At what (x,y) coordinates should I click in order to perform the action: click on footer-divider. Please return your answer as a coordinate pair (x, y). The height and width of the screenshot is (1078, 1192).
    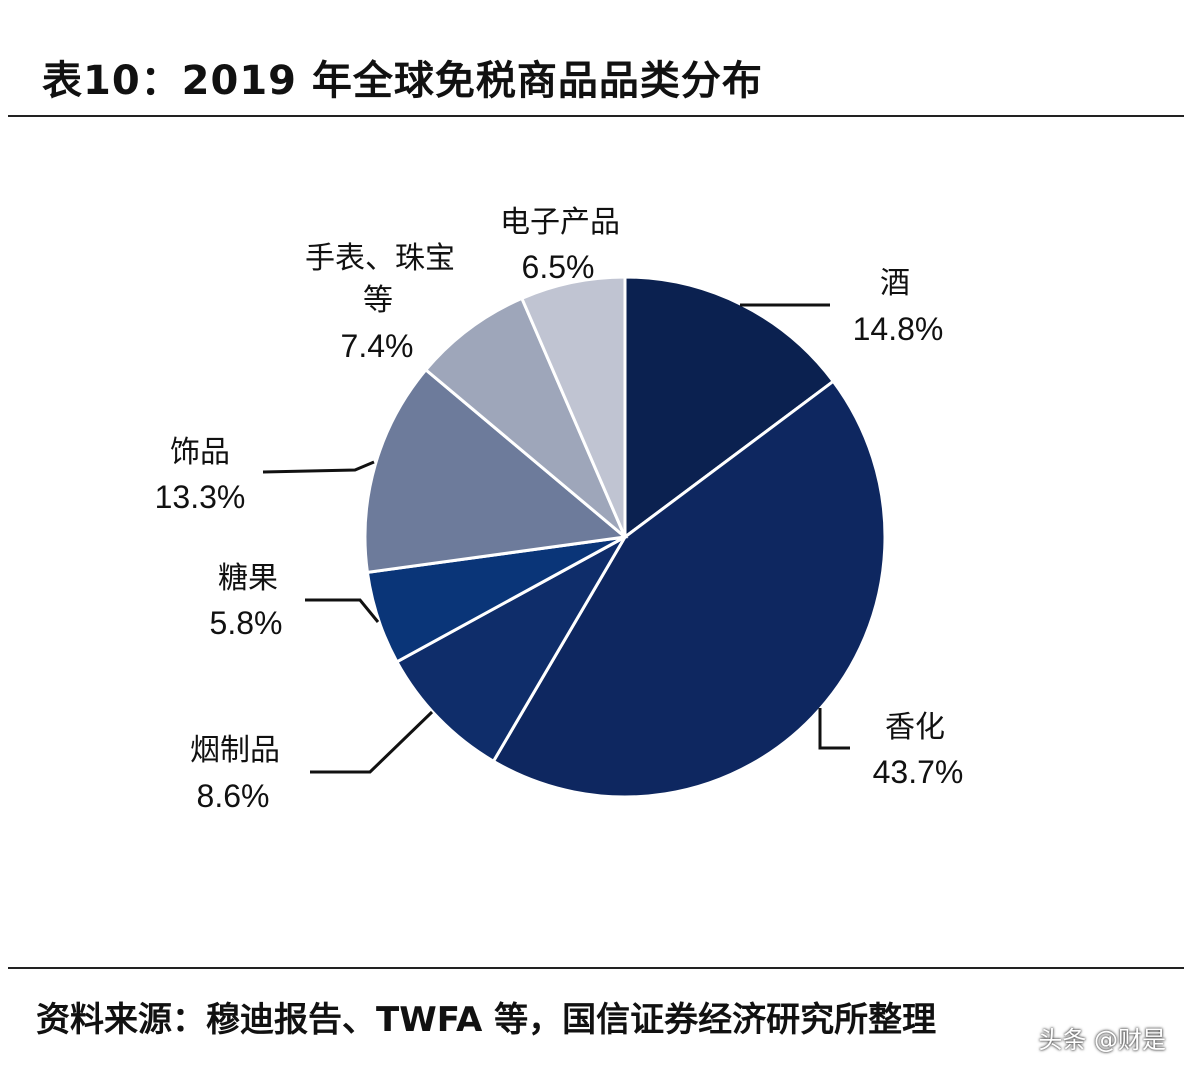
    Looking at the image, I should click on (596, 968).